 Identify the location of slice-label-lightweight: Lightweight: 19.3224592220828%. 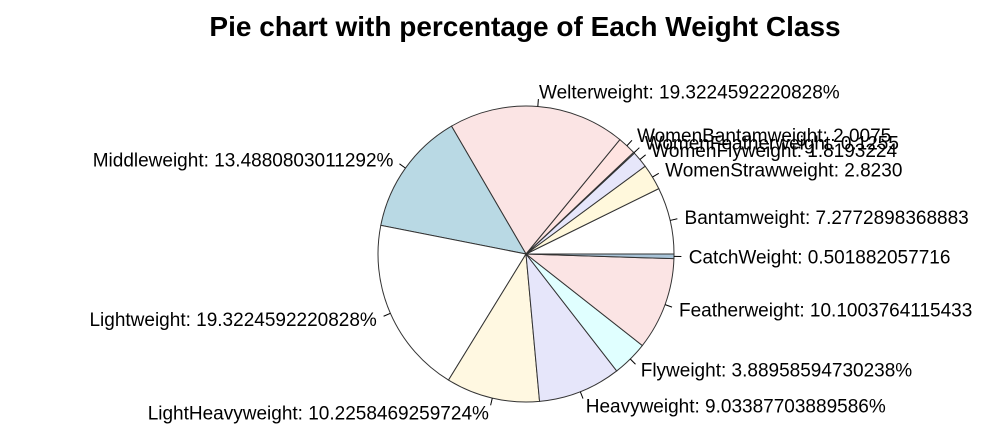
(232, 320).